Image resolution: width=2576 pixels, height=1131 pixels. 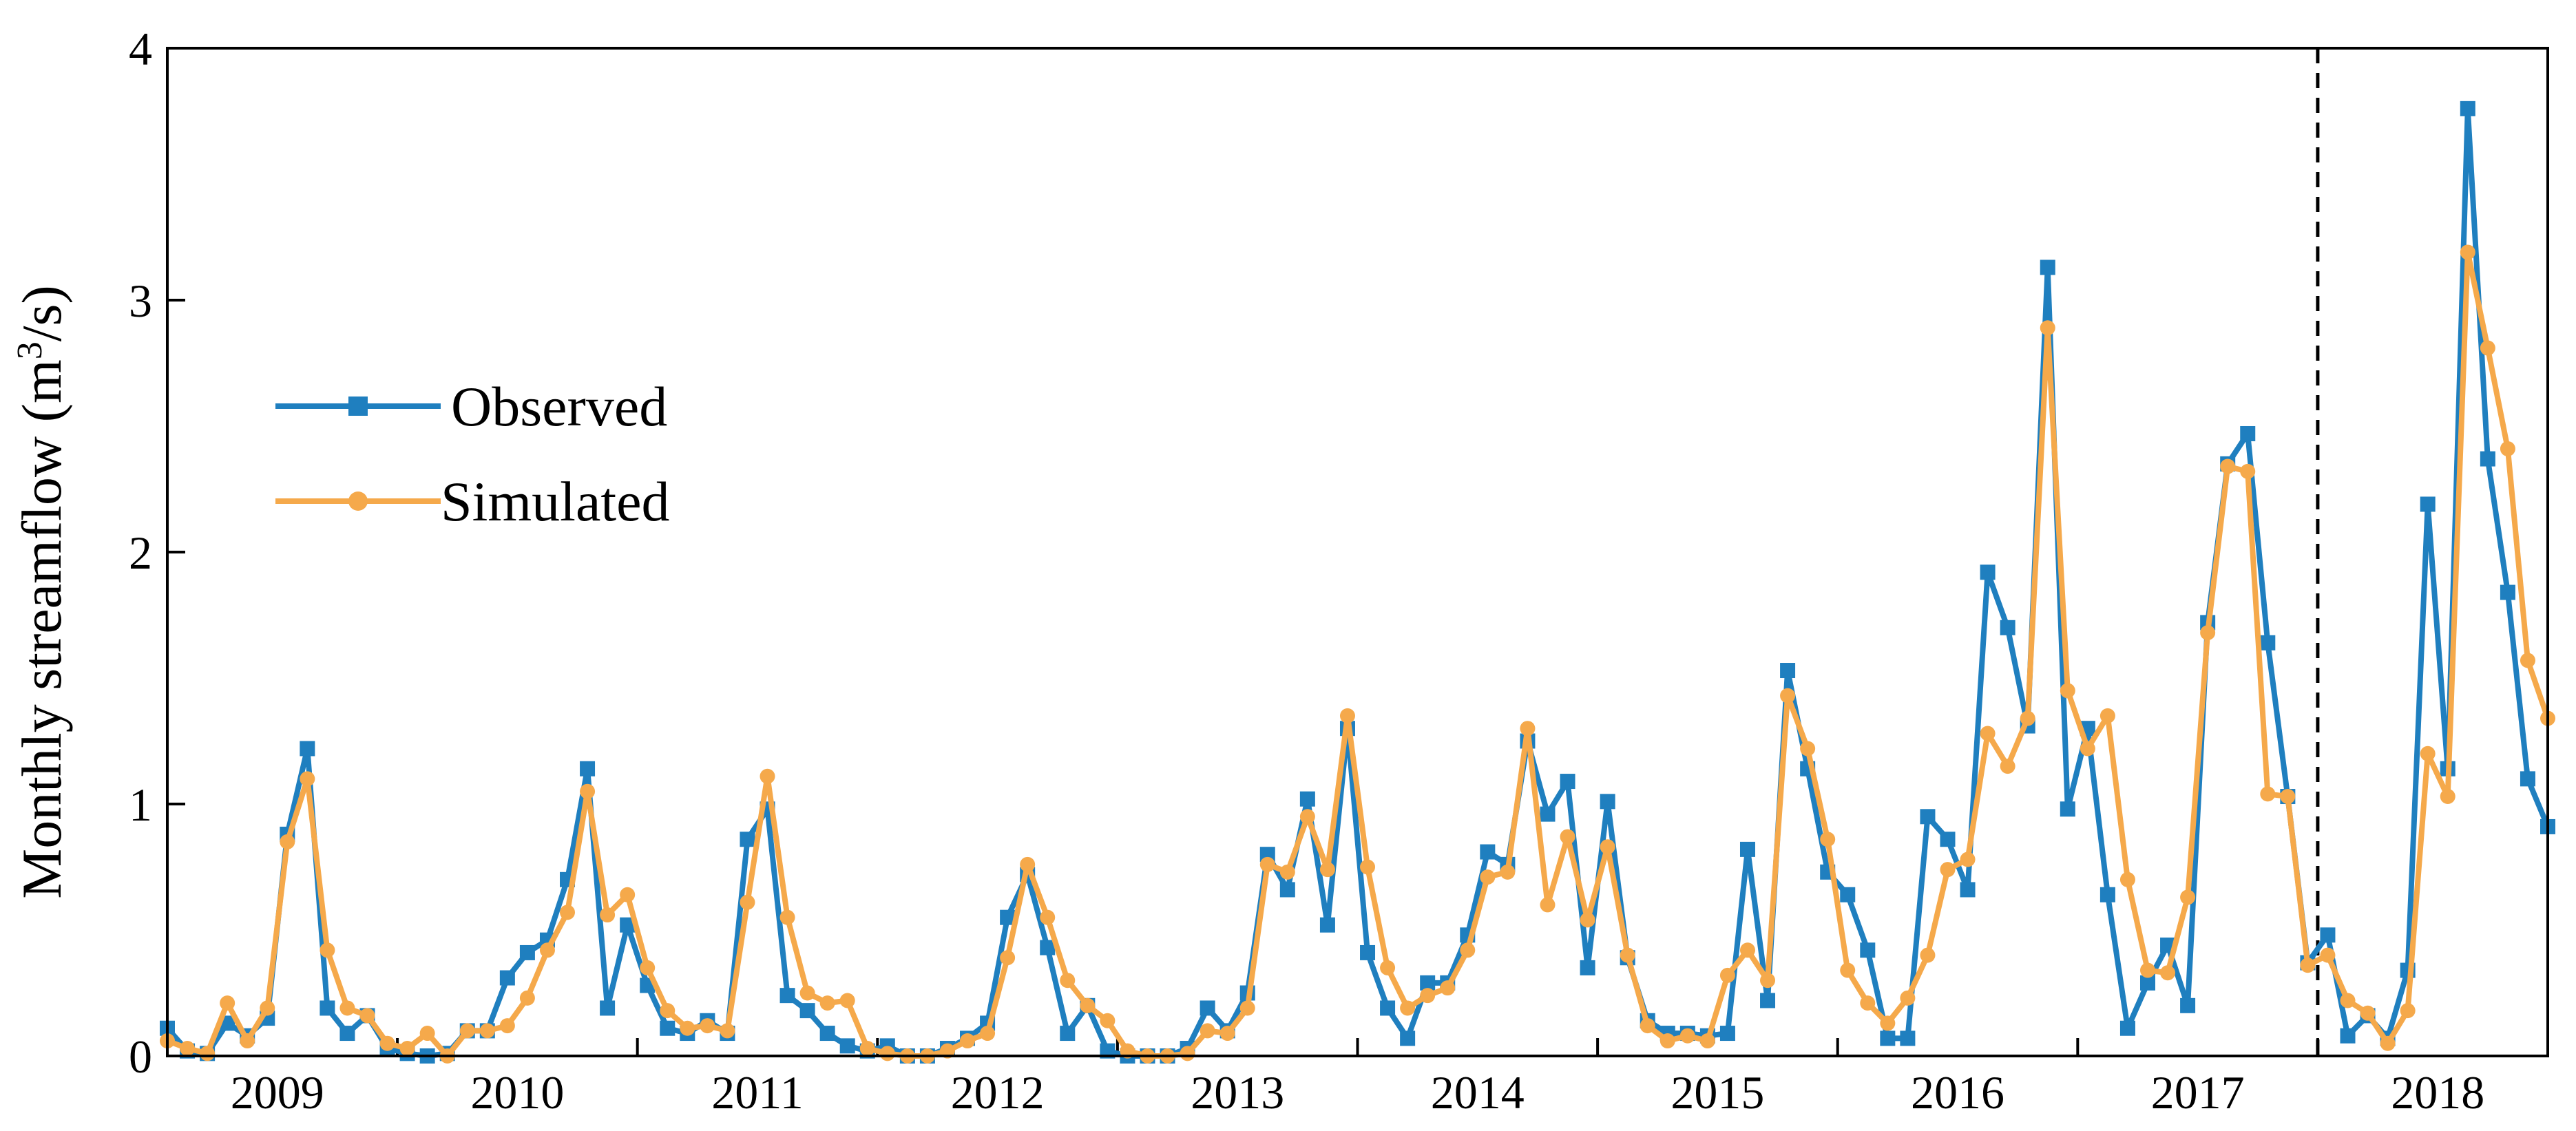 What do you see at coordinates (140, 553) in the screenshot?
I see `y-tick-label: 2` at bounding box center [140, 553].